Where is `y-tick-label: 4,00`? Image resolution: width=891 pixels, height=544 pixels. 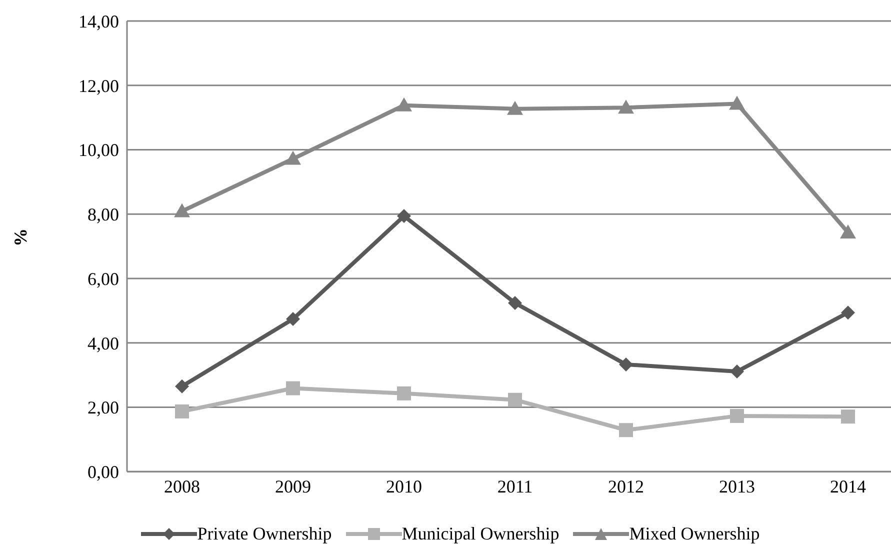 y-tick-label: 4,00 is located at coordinates (103, 343).